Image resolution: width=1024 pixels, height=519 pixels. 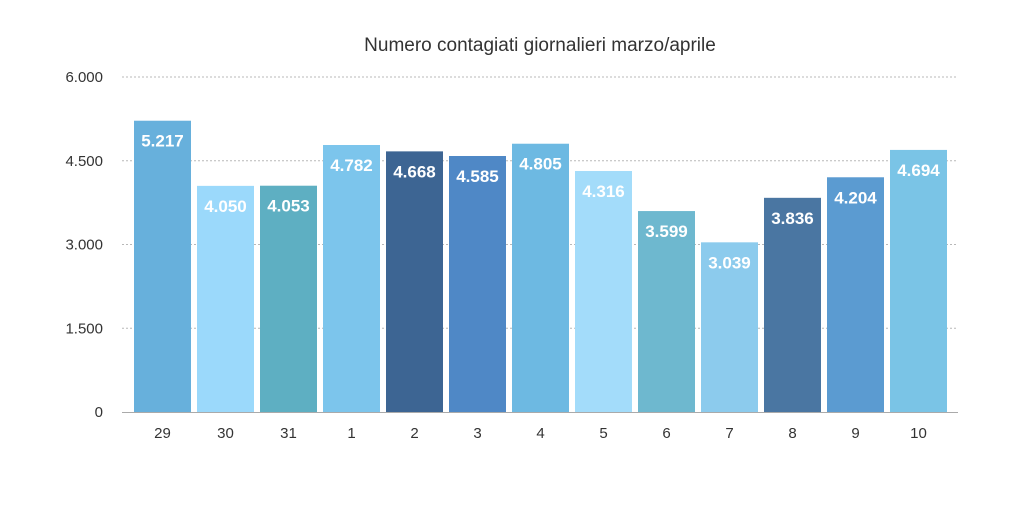 I want to click on x-tick-label: 30, so click(x=225, y=433).